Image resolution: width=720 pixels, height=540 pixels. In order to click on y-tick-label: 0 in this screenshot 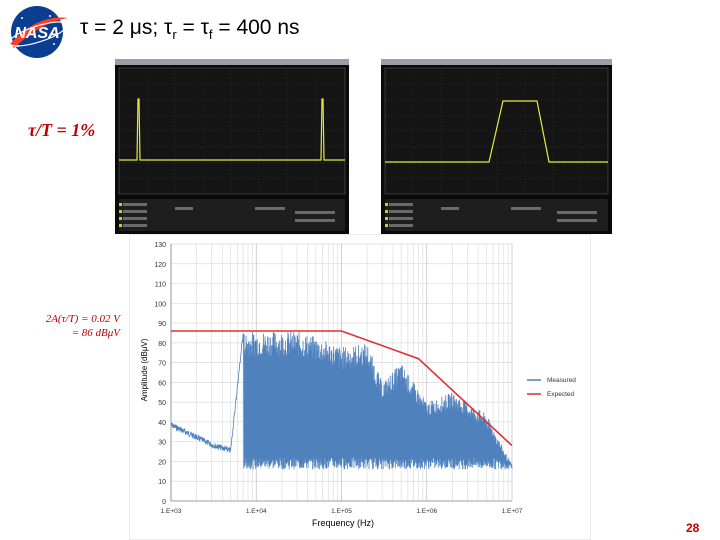, I will do `click(164, 502)`.